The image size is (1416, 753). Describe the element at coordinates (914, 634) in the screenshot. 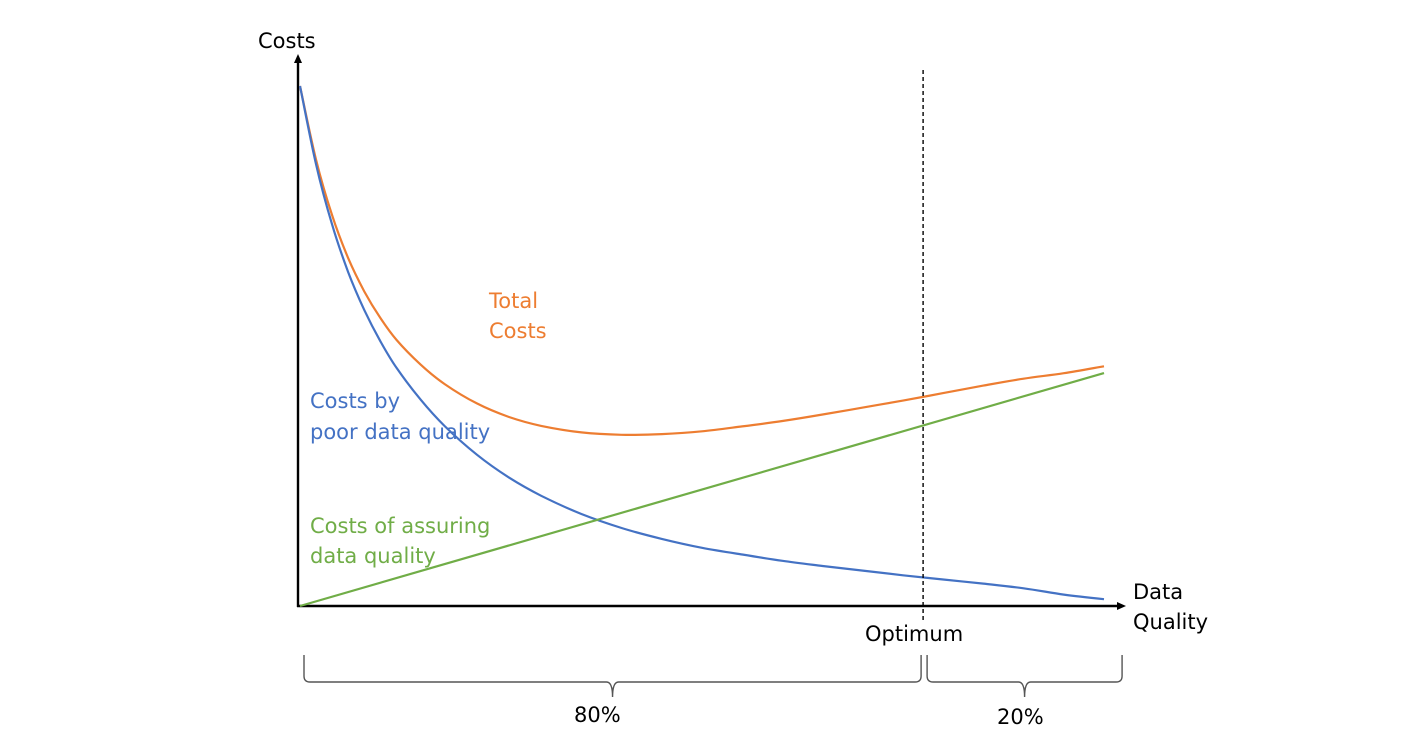

I see `optimum-label: Optimum` at that location.